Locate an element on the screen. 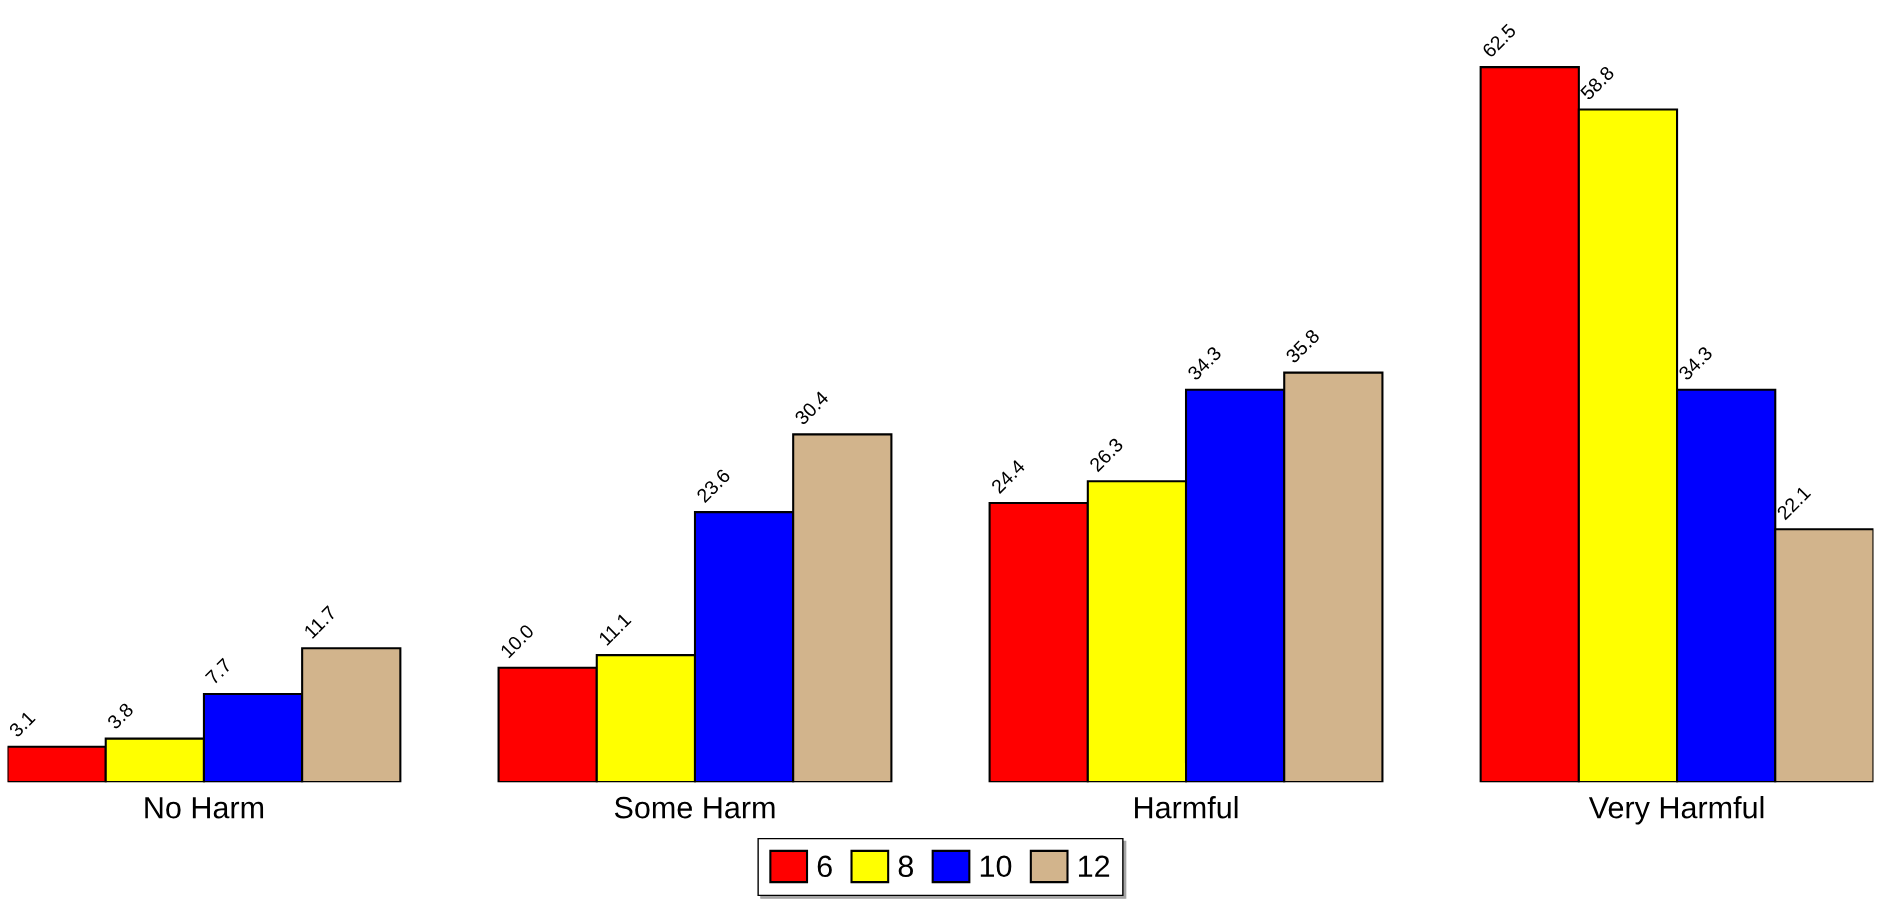 The image size is (1881, 918). data-label: 3.1 is located at coordinates (22, 724).